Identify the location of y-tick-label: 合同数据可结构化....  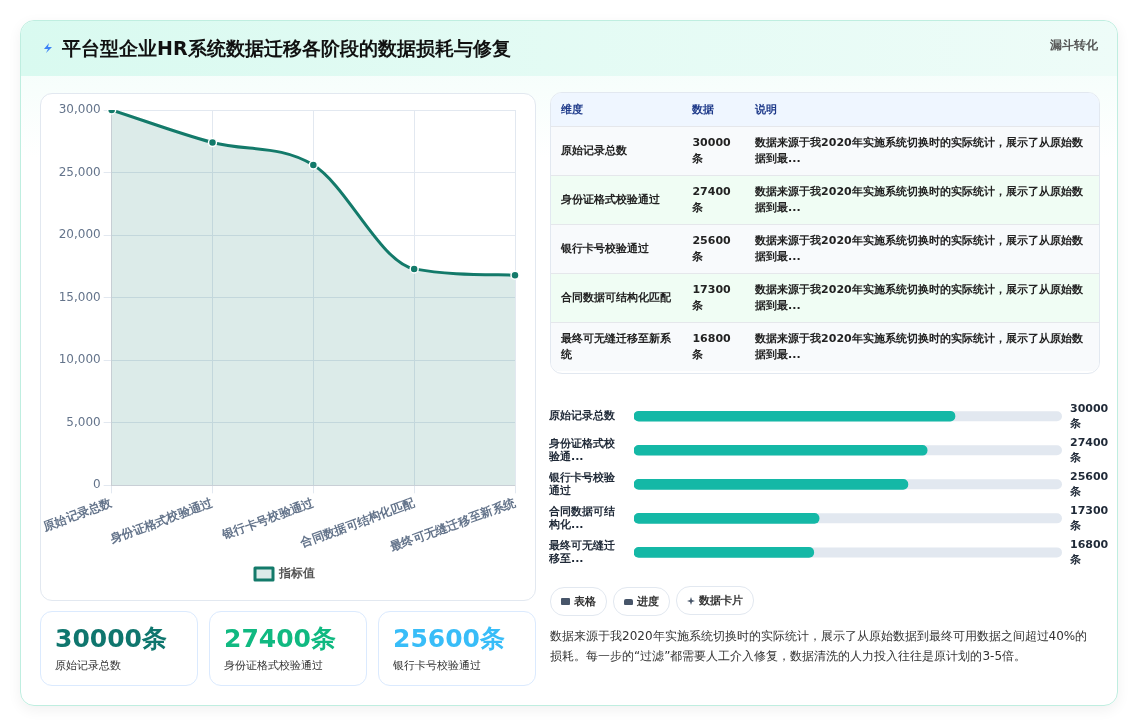
(581, 517).